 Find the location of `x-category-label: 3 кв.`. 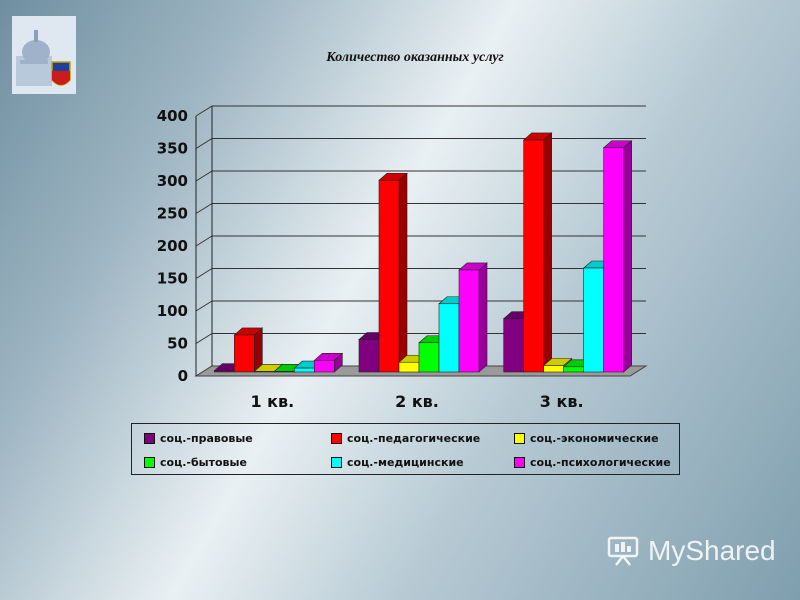

x-category-label: 3 кв. is located at coordinates (562, 401).